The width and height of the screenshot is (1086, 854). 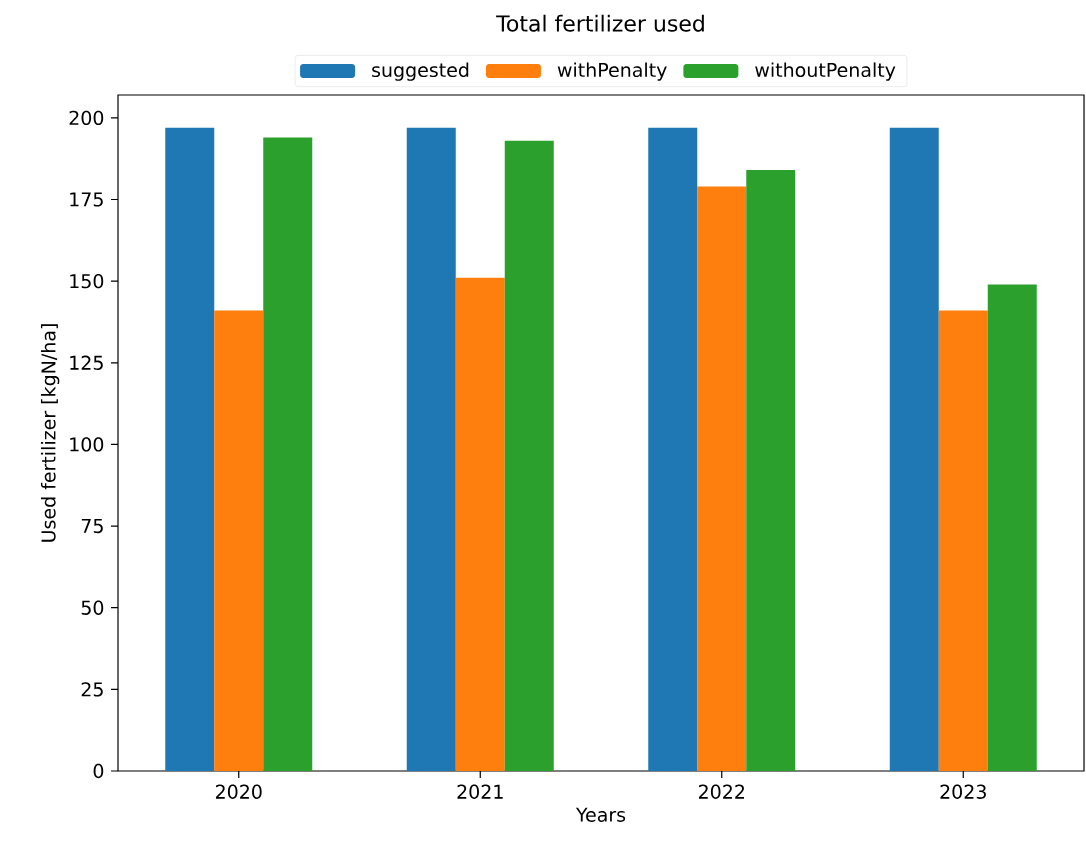 What do you see at coordinates (86, 118) in the screenshot?
I see `y-tick-label: 200` at bounding box center [86, 118].